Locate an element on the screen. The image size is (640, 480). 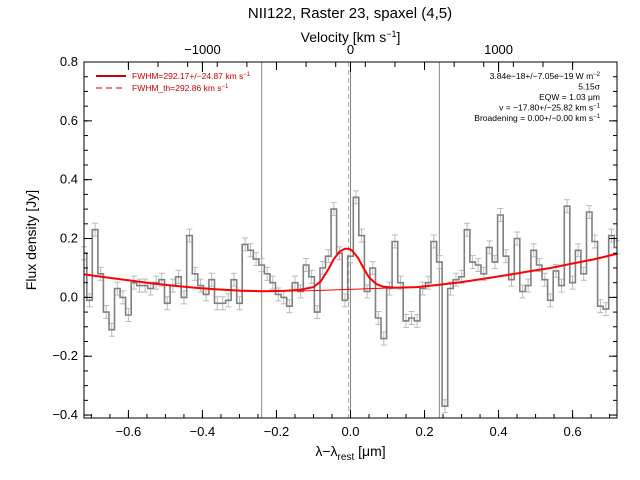
annotation-4: Broadening = 0.00+/−0.00 km s−1 is located at coordinates (537, 118).